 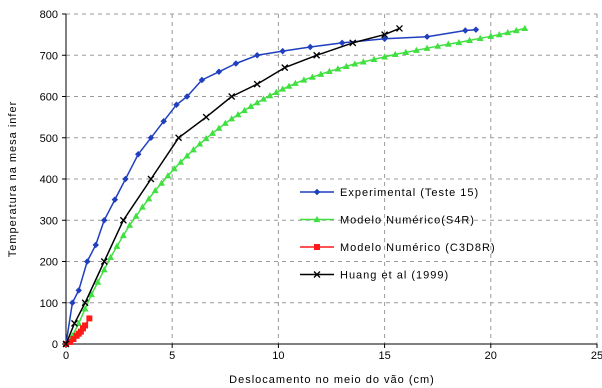 What do you see at coordinates (49, 139) in the screenshot?
I see `y-tick-label: 500` at bounding box center [49, 139].